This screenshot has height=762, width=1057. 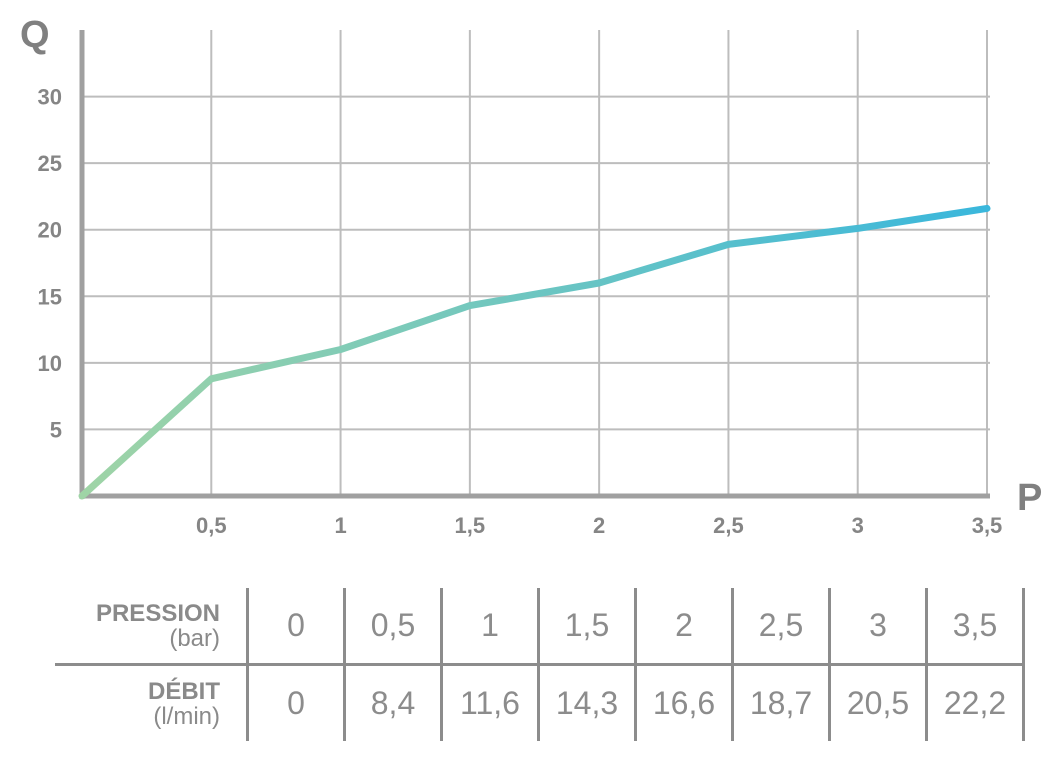 What do you see at coordinates (184, 691) in the screenshot?
I see `row-label: DÉBIT` at bounding box center [184, 691].